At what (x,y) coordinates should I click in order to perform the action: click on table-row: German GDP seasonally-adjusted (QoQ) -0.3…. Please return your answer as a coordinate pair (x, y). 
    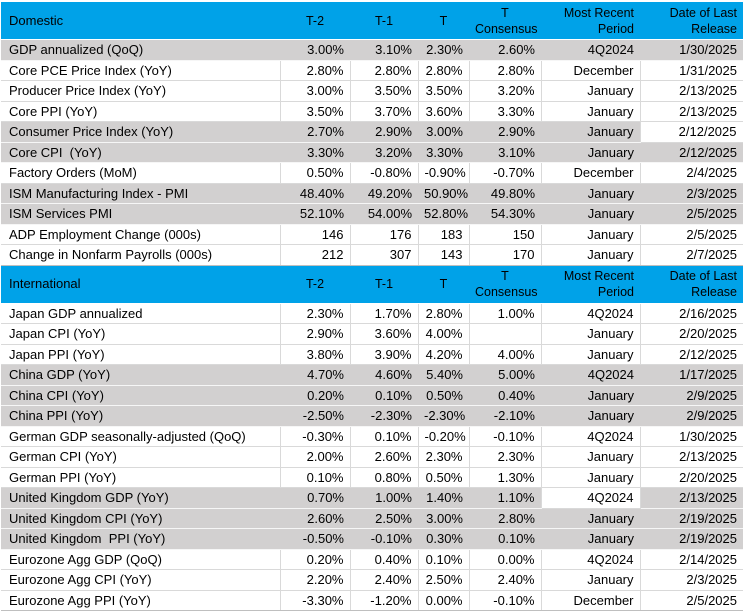
    Looking at the image, I should click on (372, 436).